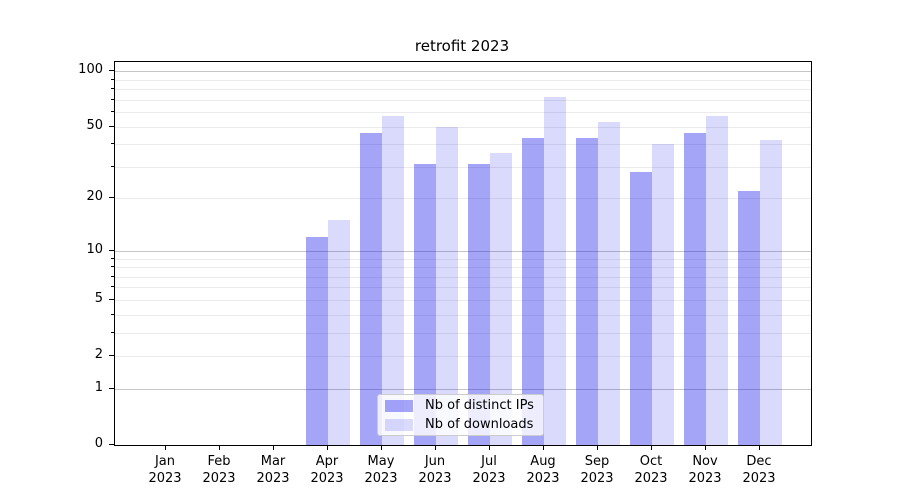 The width and height of the screenshot is (900, 500). Describe the element at coordinates (597, 470) in the screenshot. I see `x-tick-label: Sep 2023` at that location.